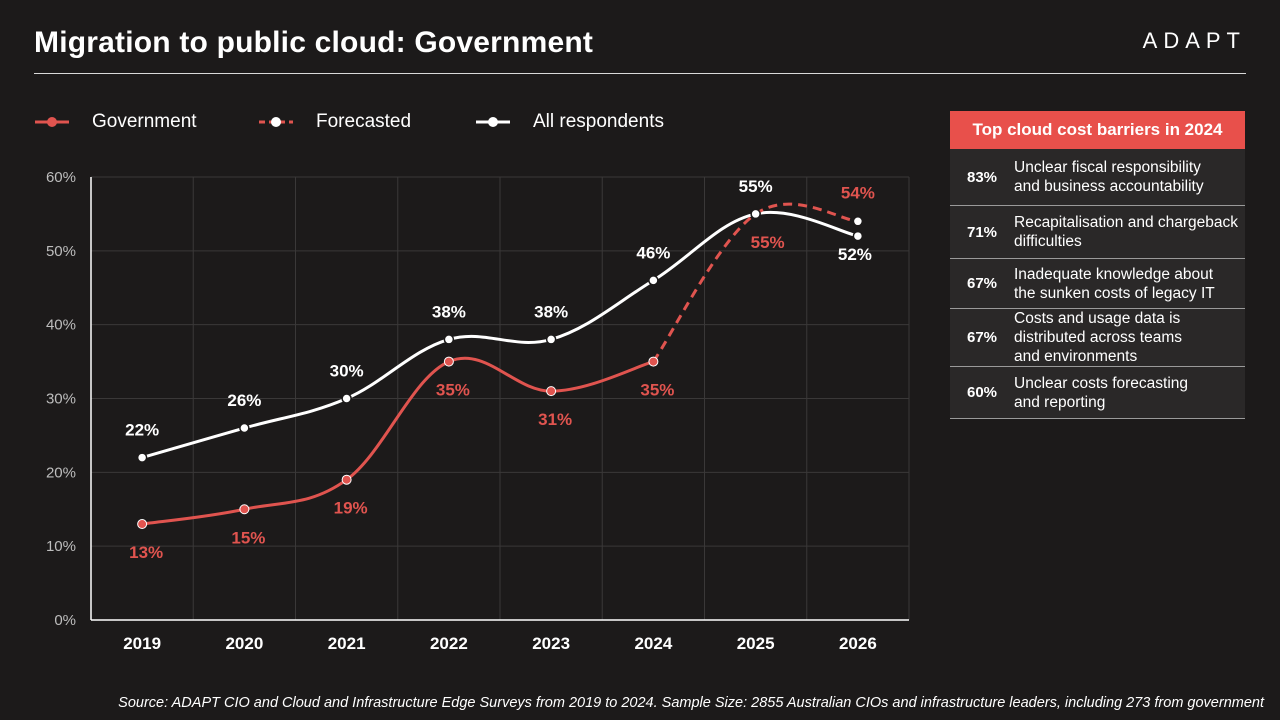 The height and width of the screenshot is (720, 1280). Describe the element at coordinates (551, 643) in the screenshot. I see `x-tick-label: 2023` at that location.